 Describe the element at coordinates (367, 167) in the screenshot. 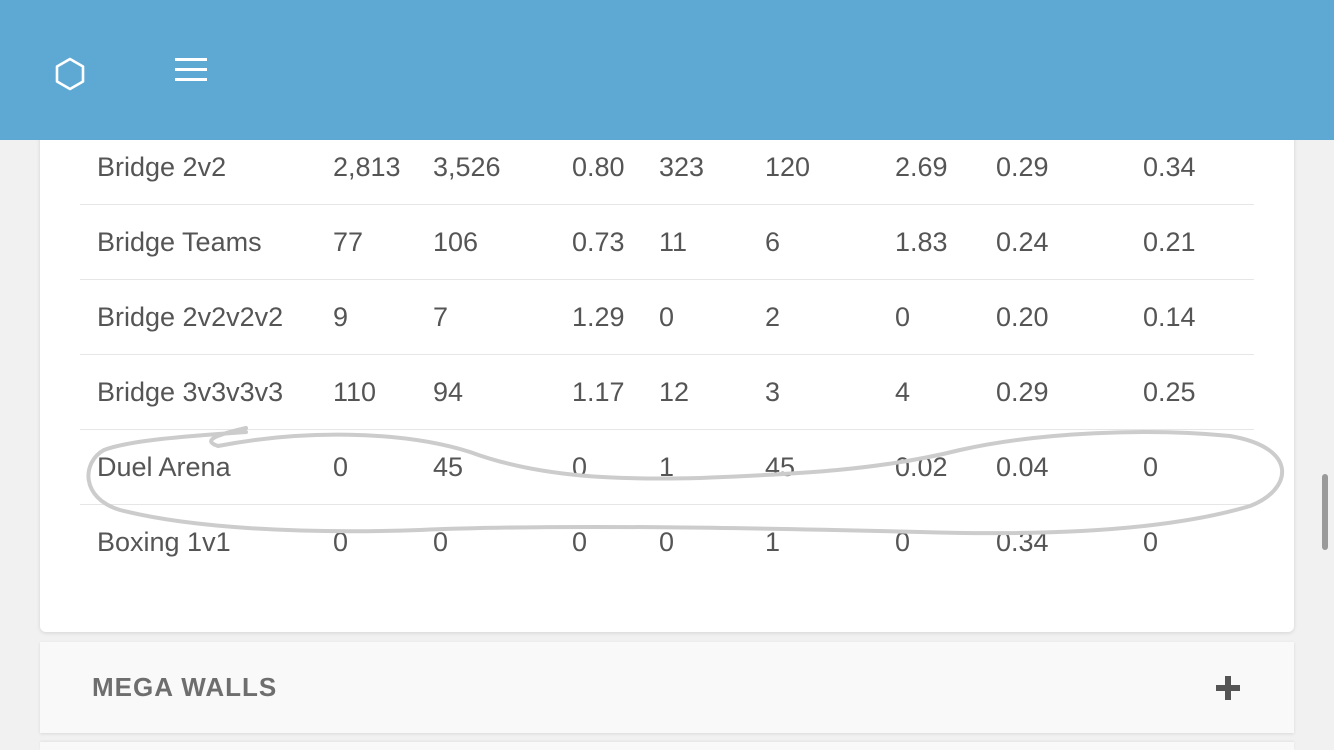

I see `stat-cell: 2,813` at that location.